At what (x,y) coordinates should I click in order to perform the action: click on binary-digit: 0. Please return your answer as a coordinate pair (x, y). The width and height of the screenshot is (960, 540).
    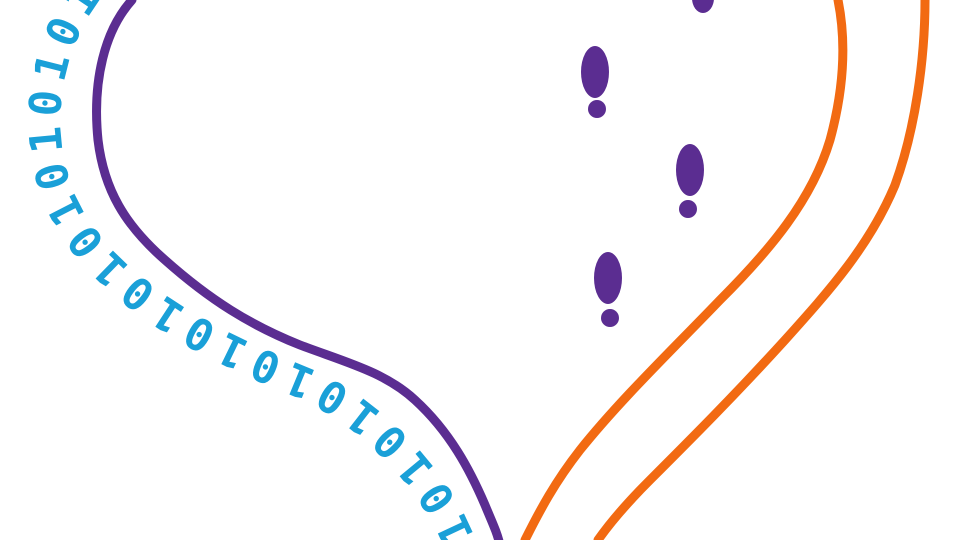
    Looking at the image, I should click on (46, 103).